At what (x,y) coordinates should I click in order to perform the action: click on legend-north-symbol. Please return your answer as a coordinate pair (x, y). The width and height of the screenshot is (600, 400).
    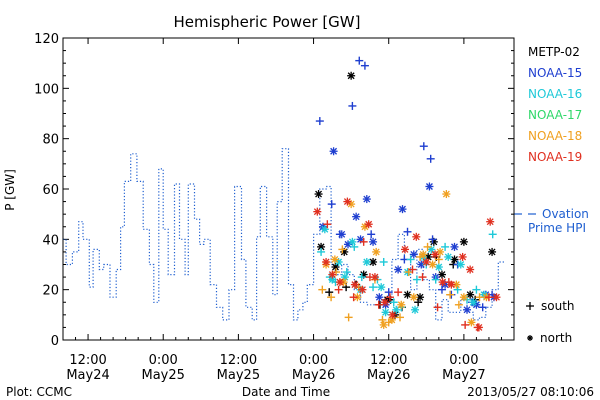
    Looking at the image, I should click on (530, 338).